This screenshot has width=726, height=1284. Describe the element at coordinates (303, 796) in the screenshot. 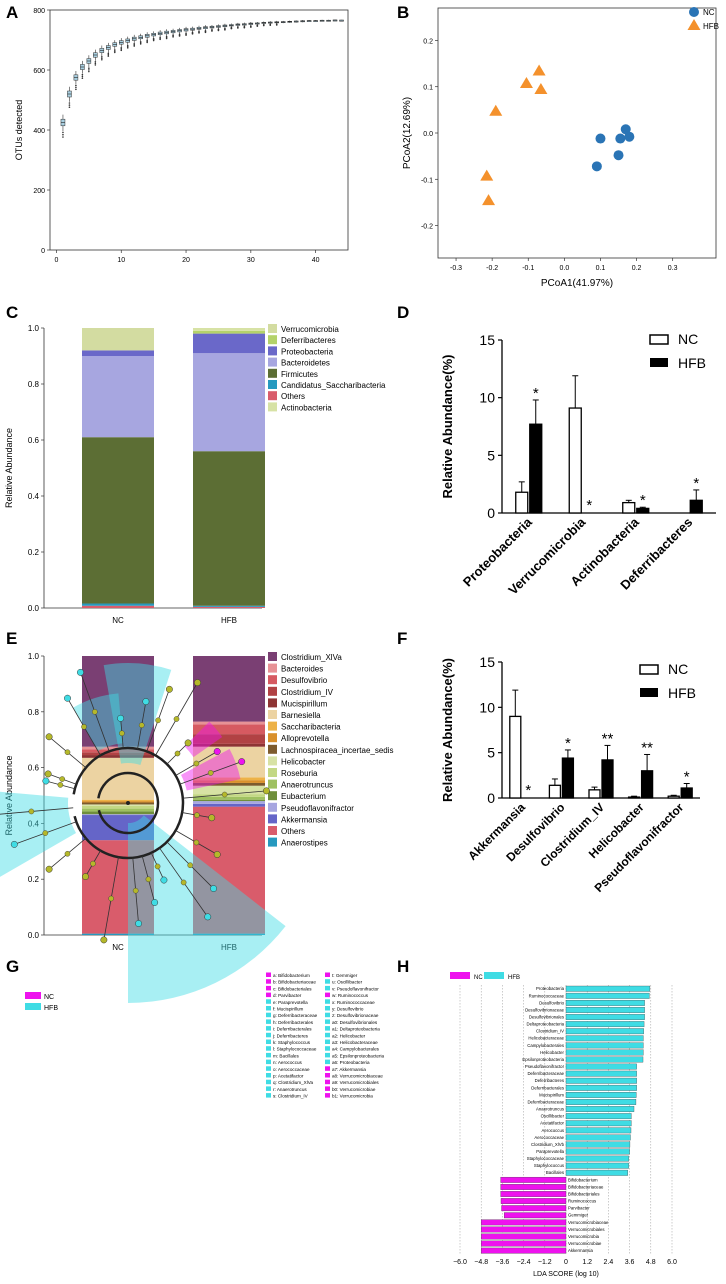

I see `legend-label: Eubacterium` at that location.